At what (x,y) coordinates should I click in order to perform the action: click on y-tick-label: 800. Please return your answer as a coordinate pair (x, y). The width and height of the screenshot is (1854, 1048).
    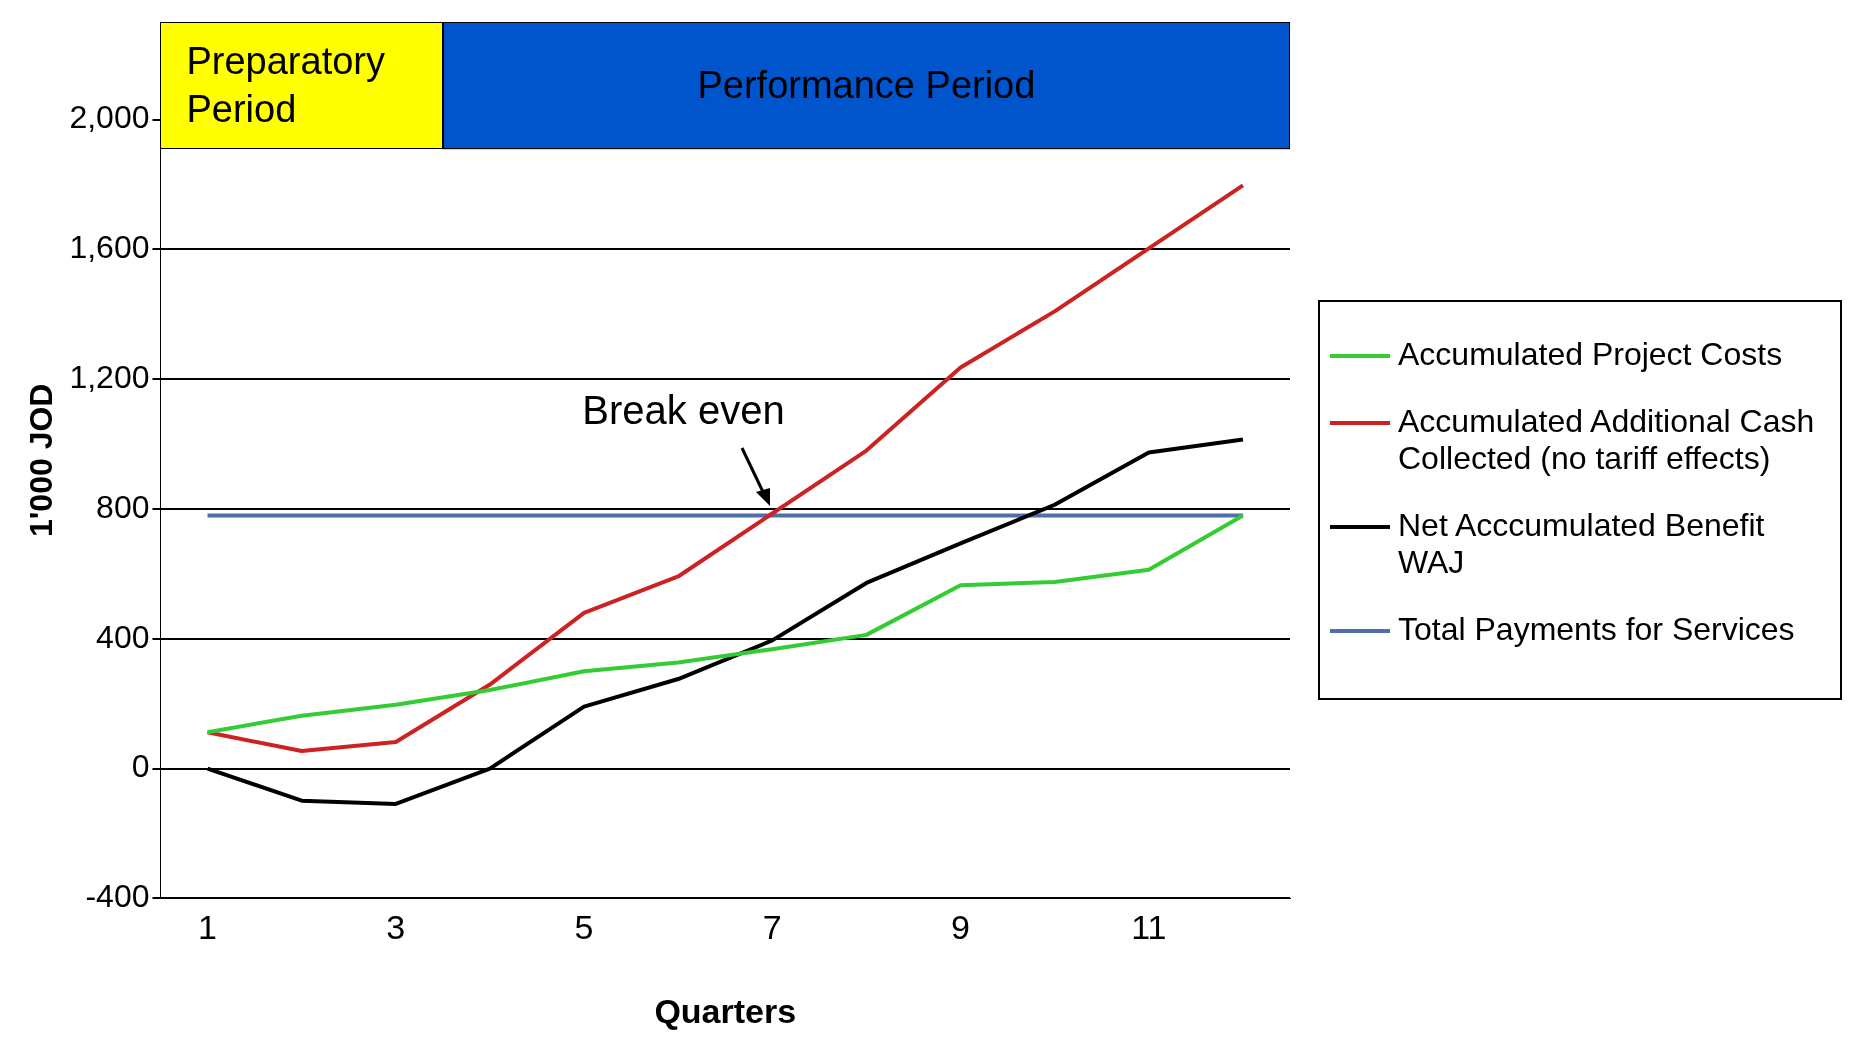
    Looking at the image, I should click on (123, 506).